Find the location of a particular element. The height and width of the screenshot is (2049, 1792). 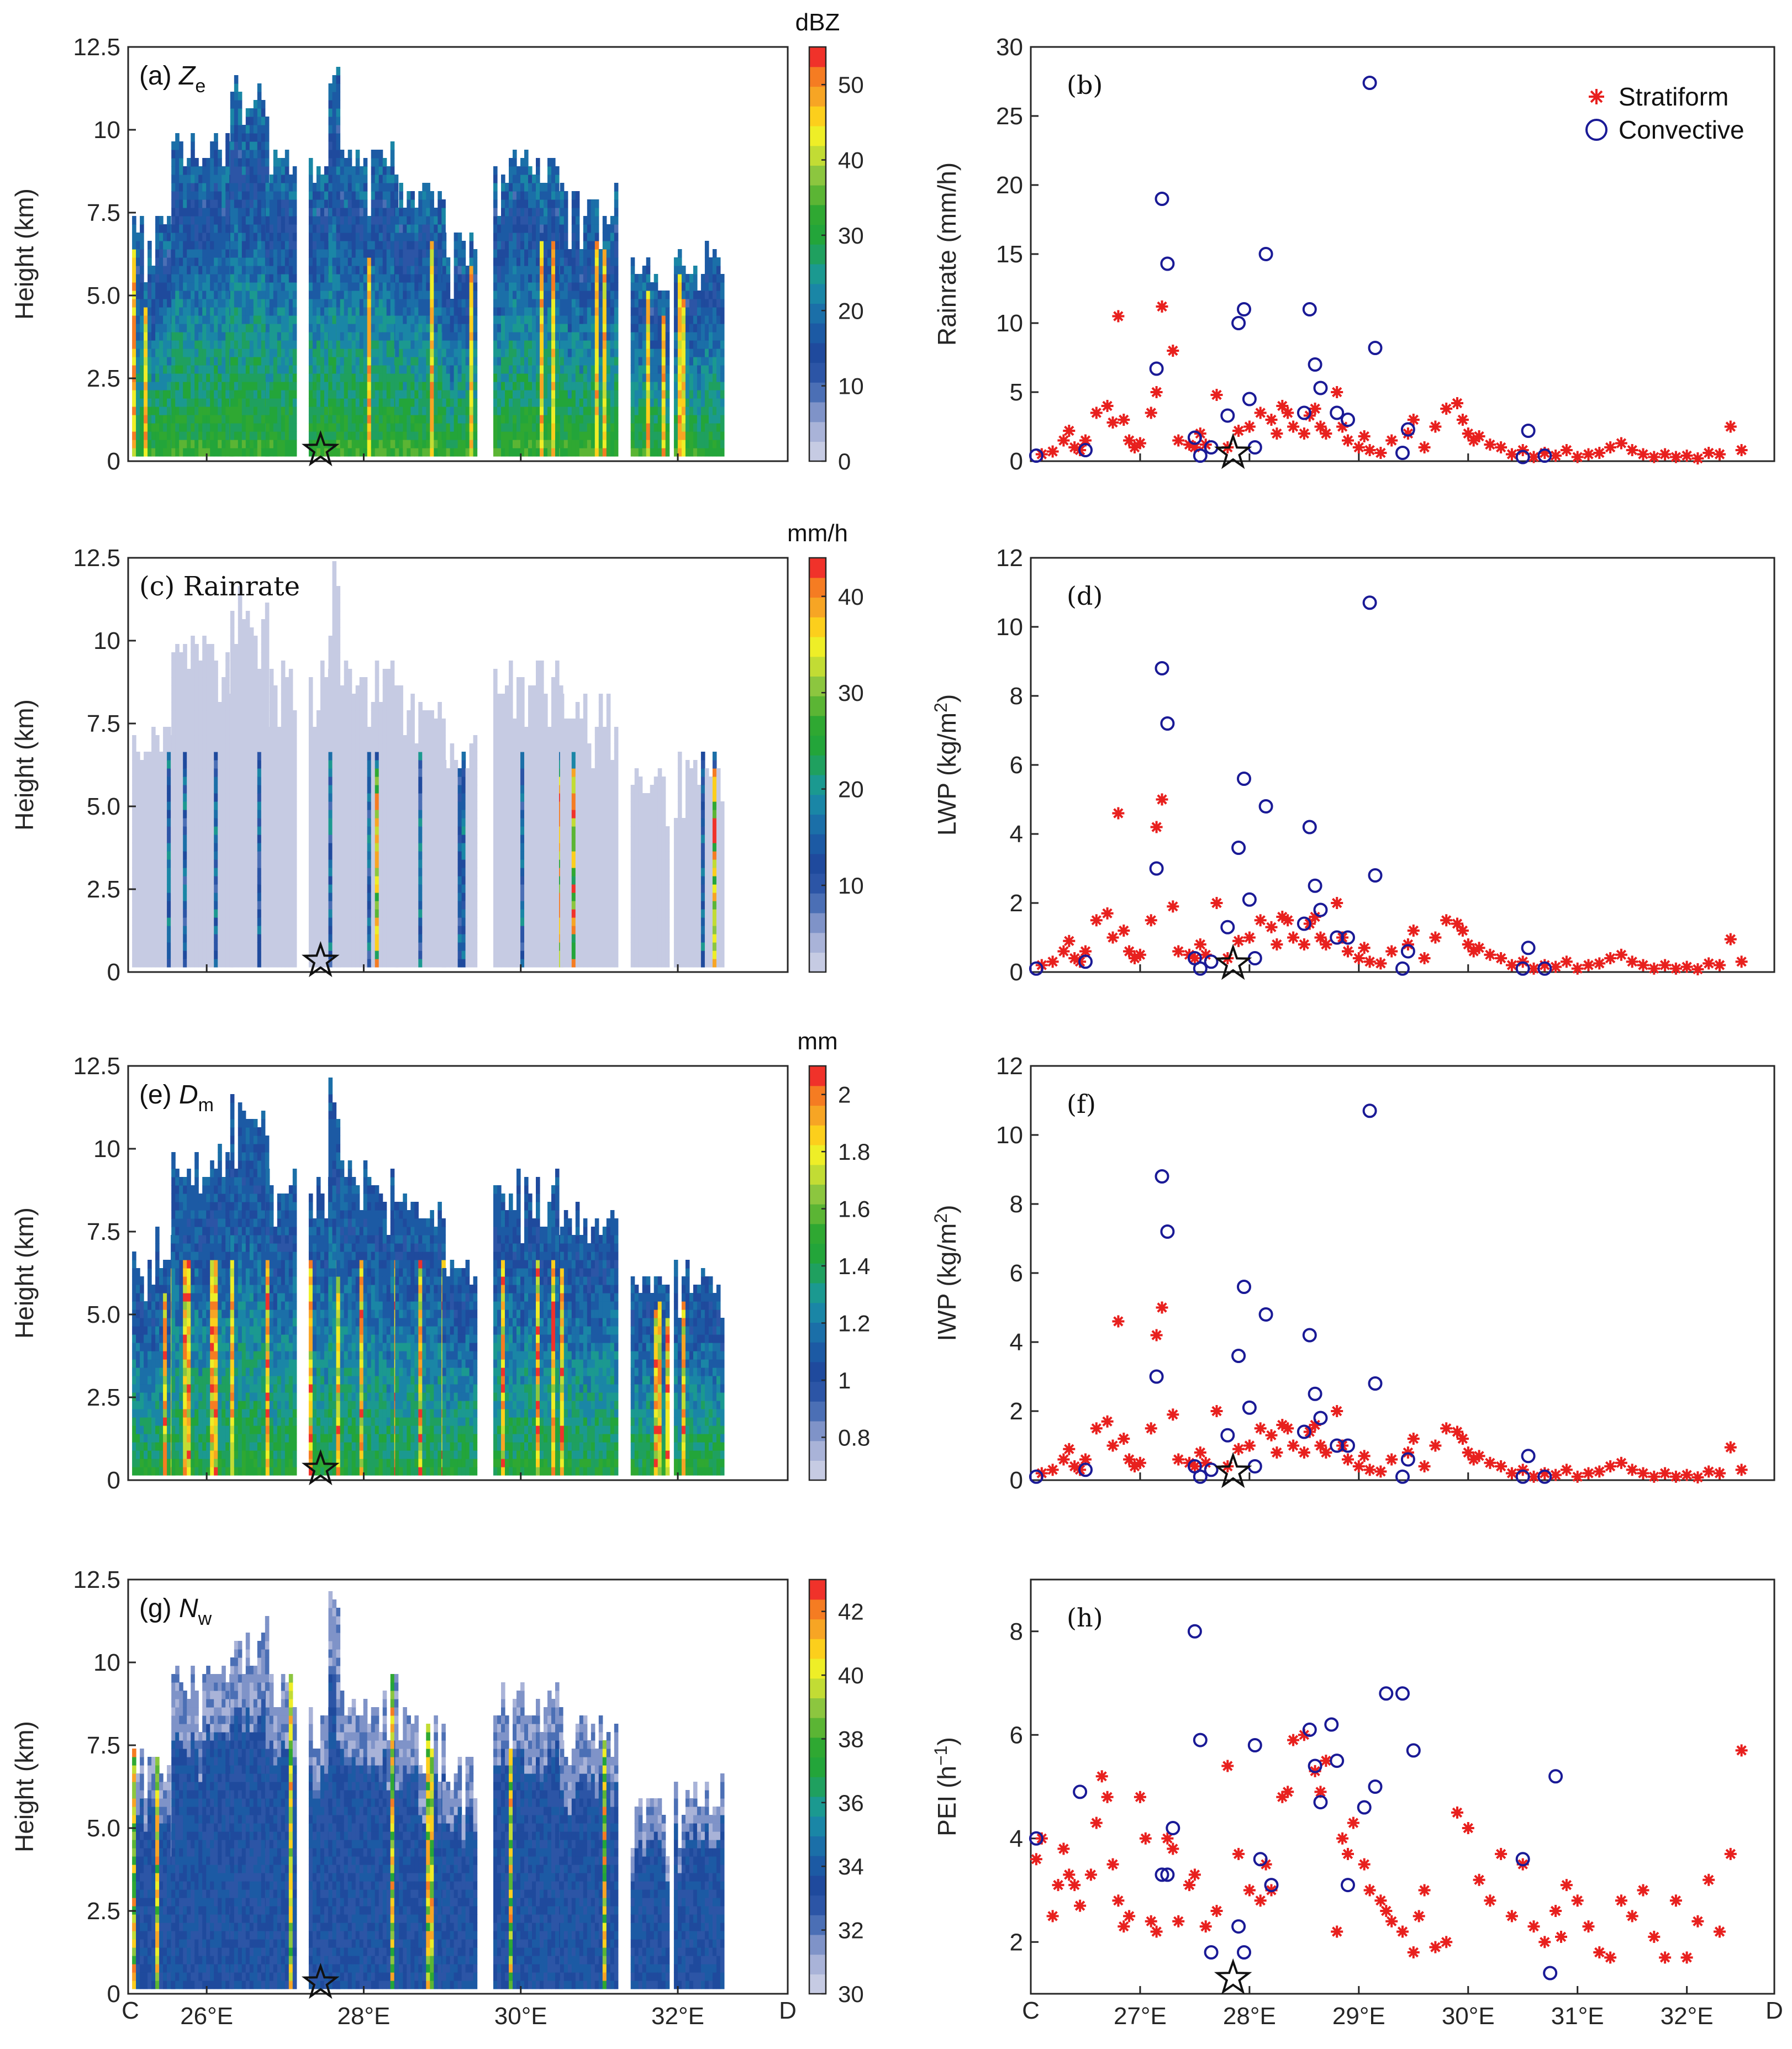

colorbar-tick-label: 40 is located at coordinates (851, 160).